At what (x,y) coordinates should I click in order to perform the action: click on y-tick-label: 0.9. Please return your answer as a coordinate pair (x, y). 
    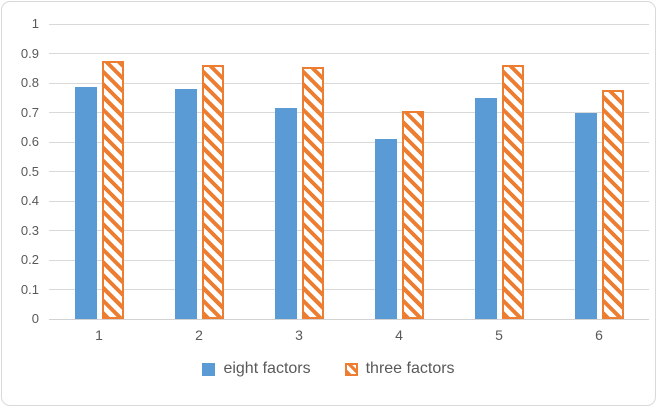
    Looking at the image, I should click on (29, 53).